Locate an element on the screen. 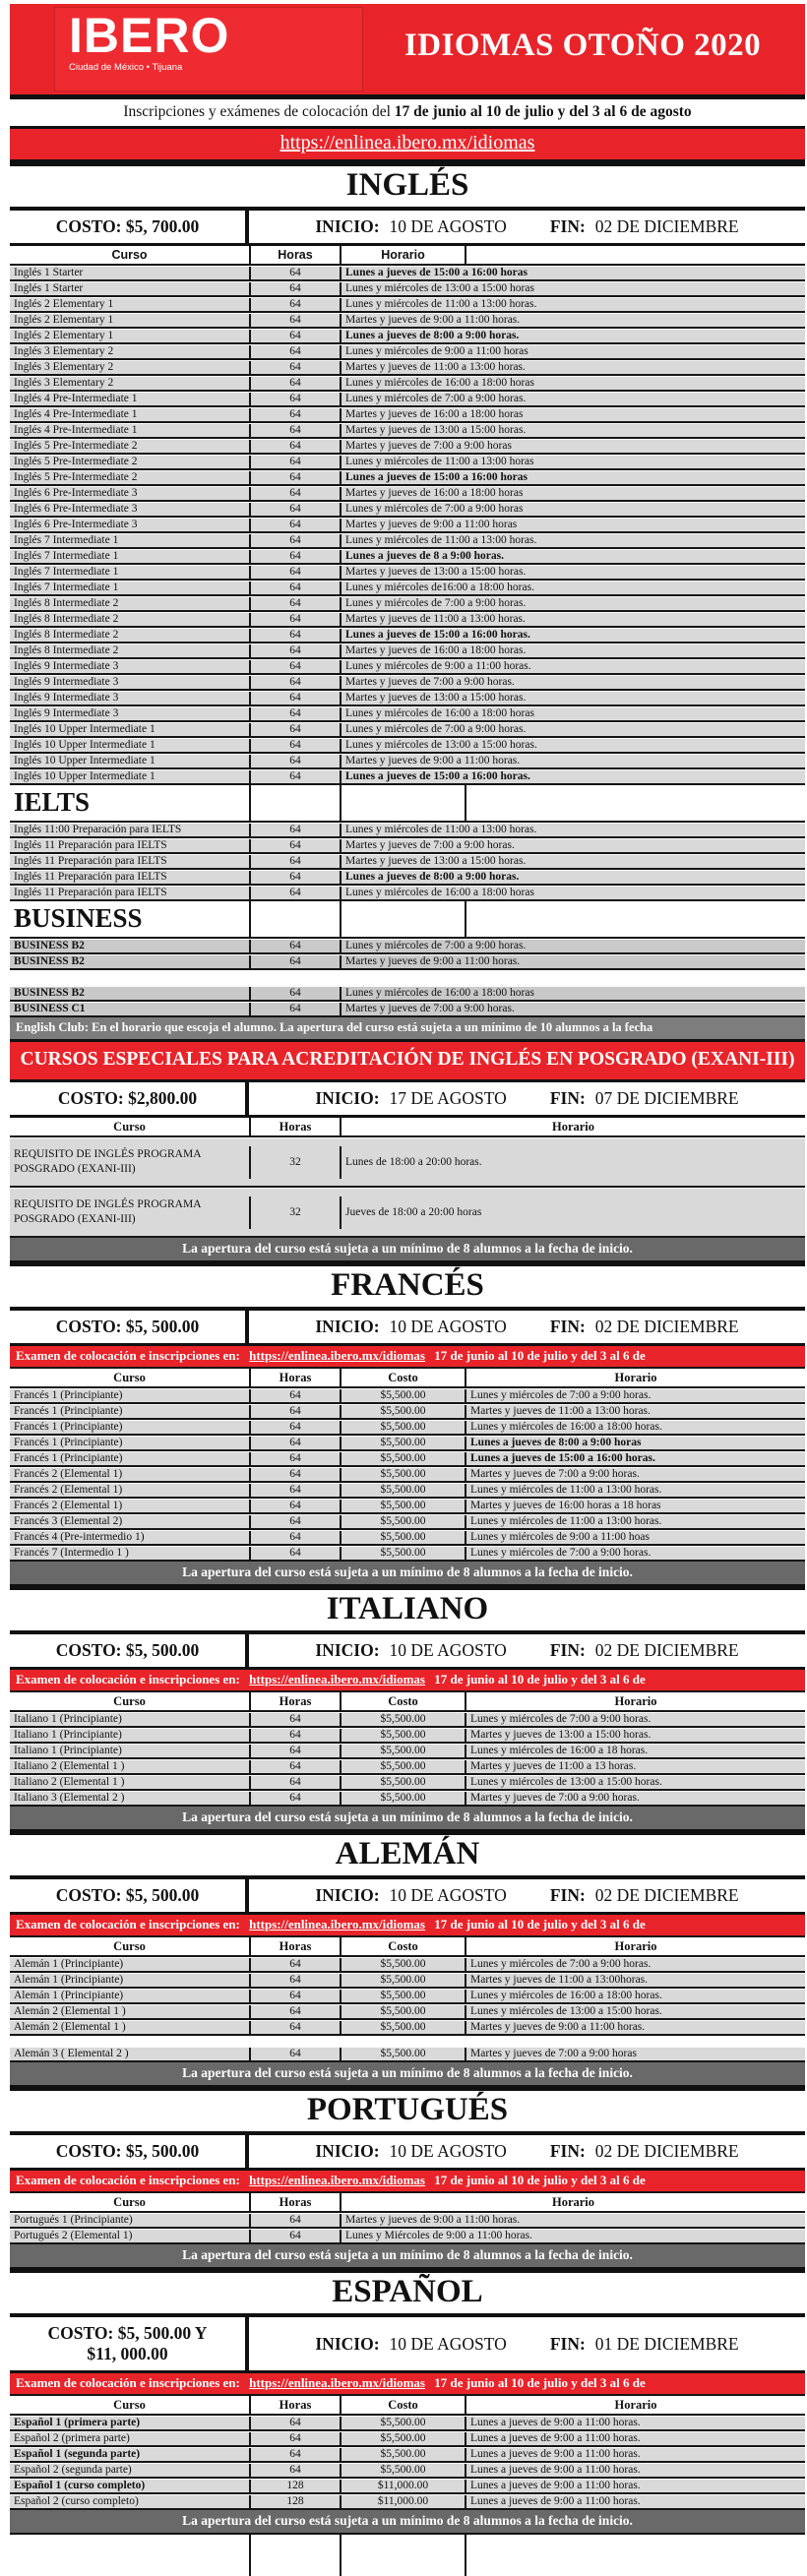 The height and width of the screenshot is (2576, 807). curso-cell: Inglés 5 Pre-Intermediate 2 is located at coordinates (76, 446).